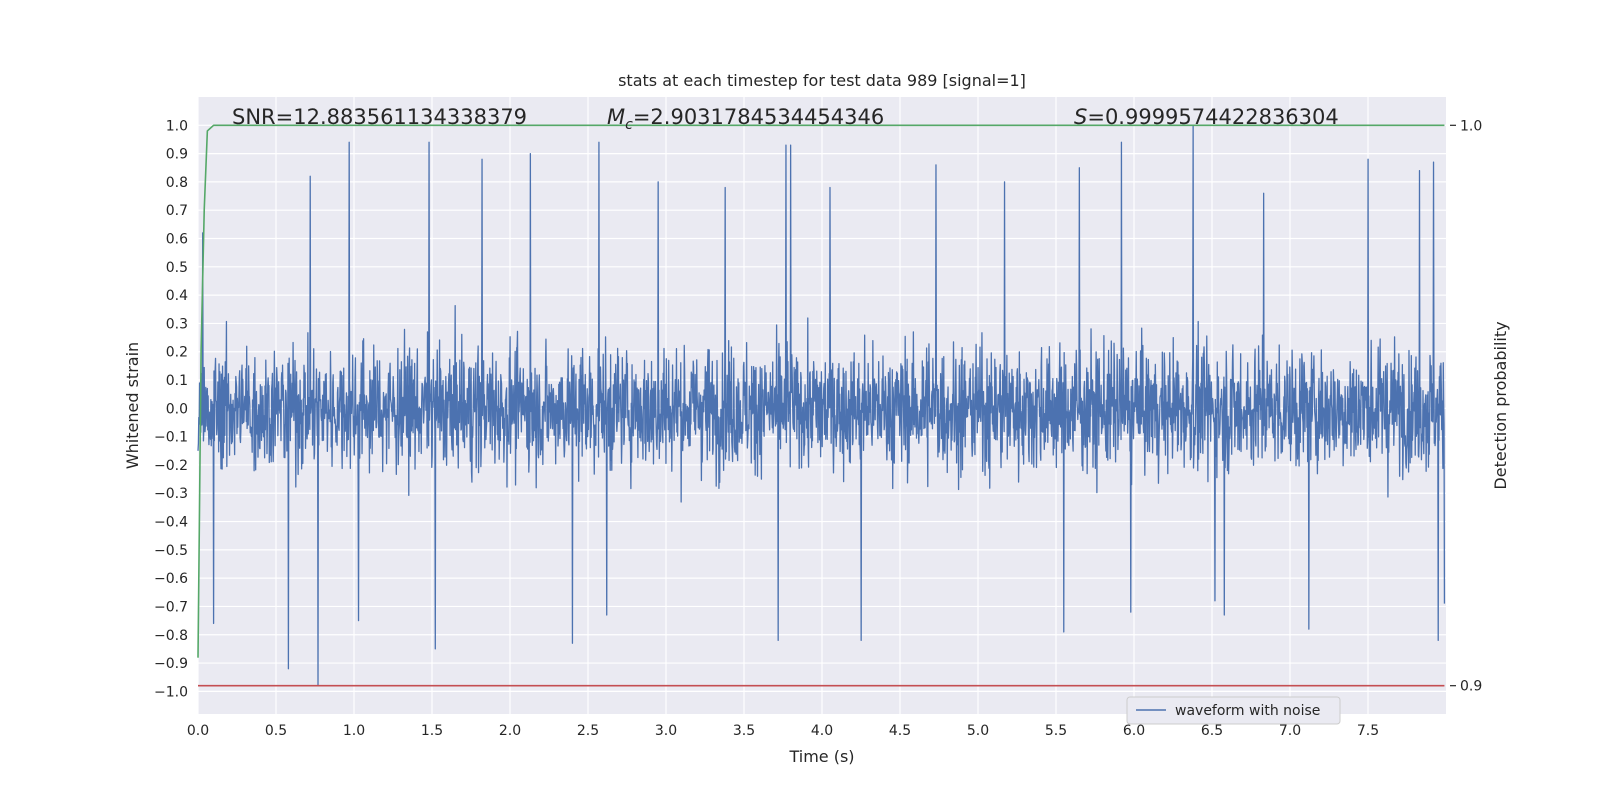  I want to click on legend: waveform with noise, so click(1233, 710).